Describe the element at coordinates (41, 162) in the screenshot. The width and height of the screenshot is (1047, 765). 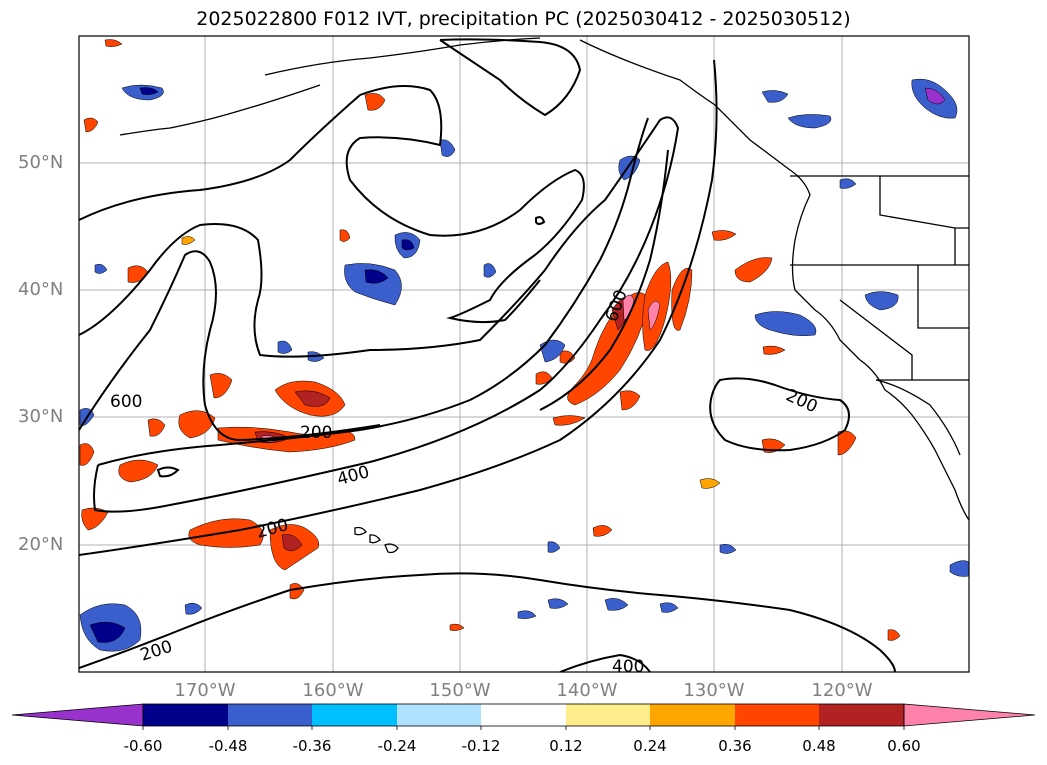
I see `lat-label-50n: 50°N` at that location.